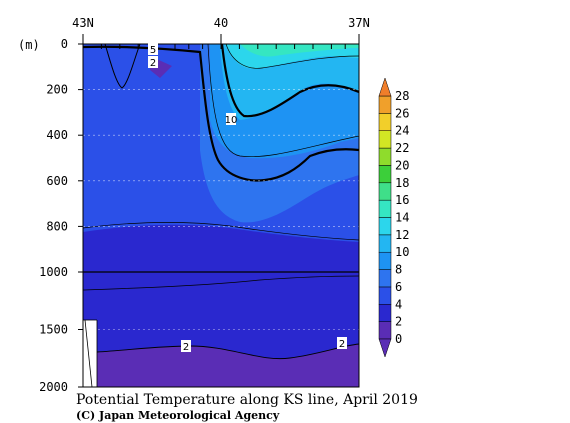 This screenshot has width=570, height=423. What do you see at coordinates (398, 339) in the screenshot?
I see `colorbar-tick-label: 0` at bounding box center [398, 339].